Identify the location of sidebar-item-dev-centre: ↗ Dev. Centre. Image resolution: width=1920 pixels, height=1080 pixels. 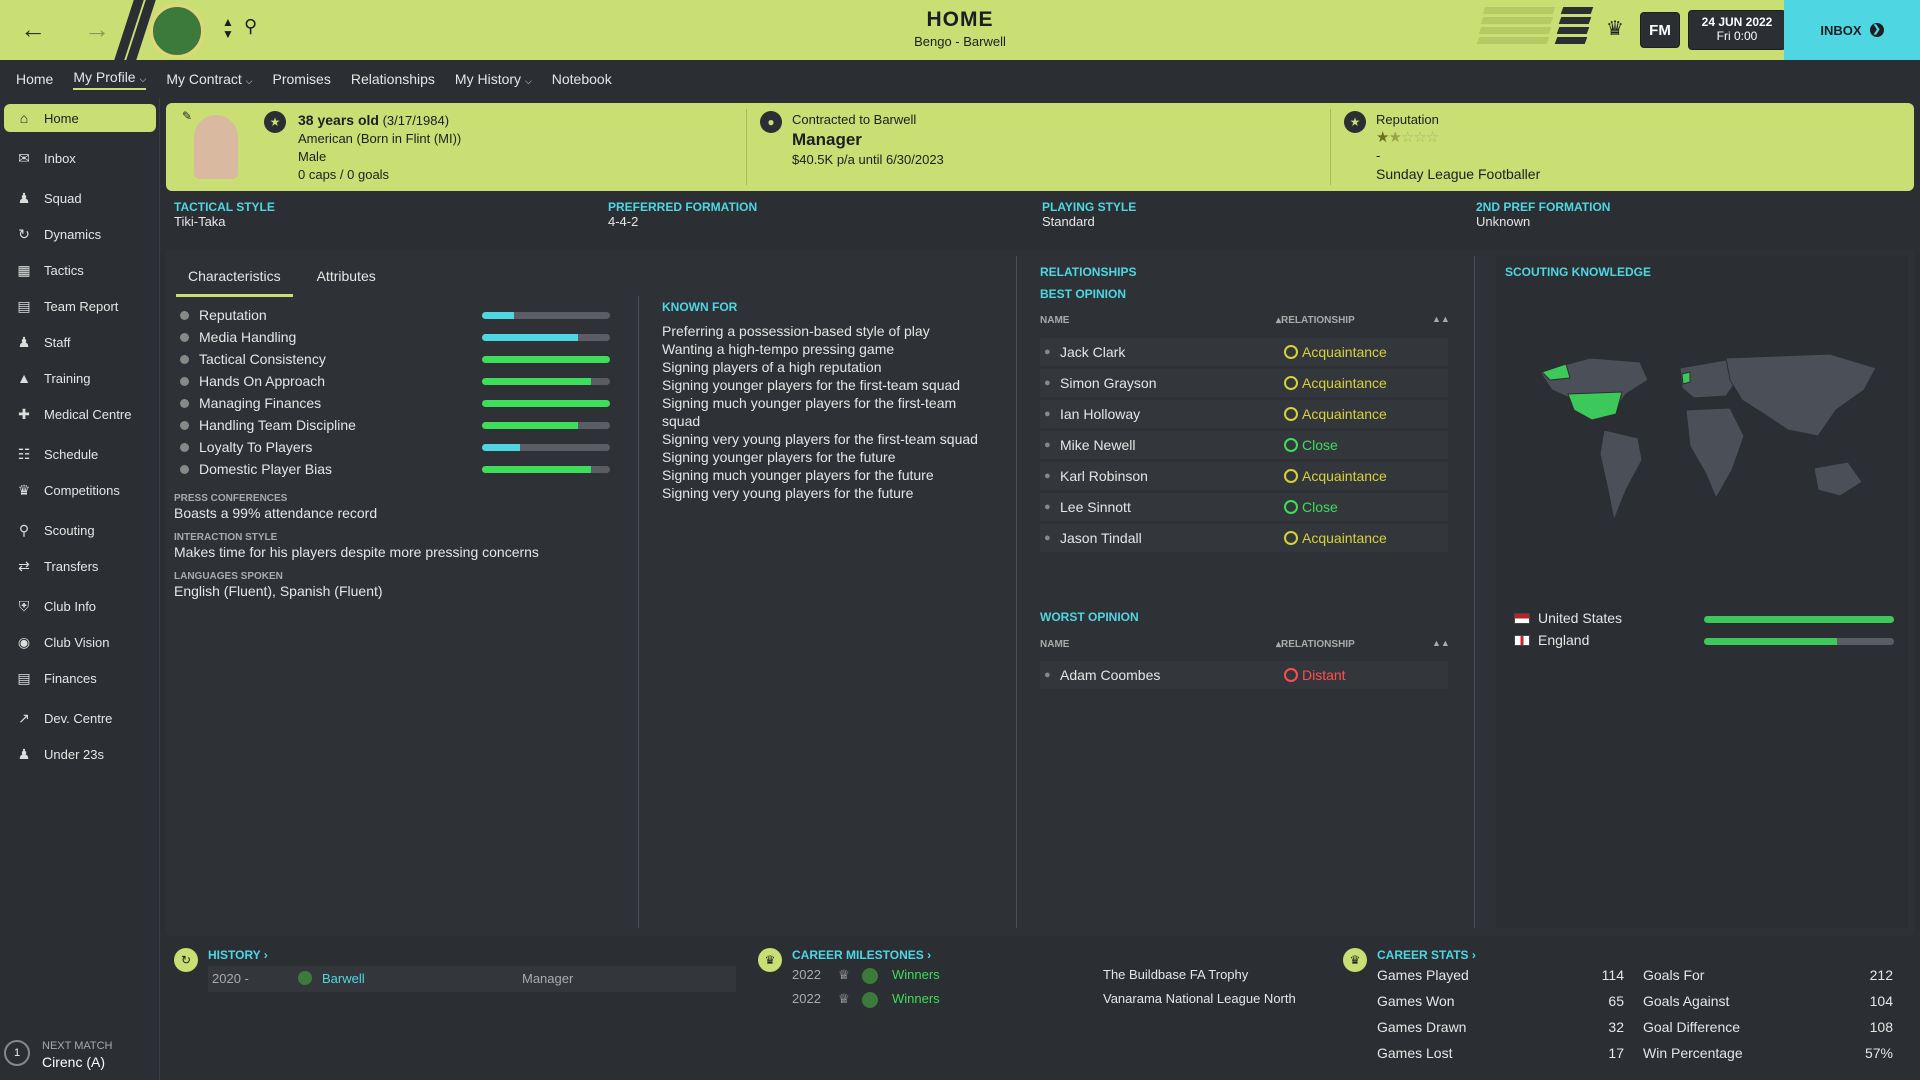
(80, 718).